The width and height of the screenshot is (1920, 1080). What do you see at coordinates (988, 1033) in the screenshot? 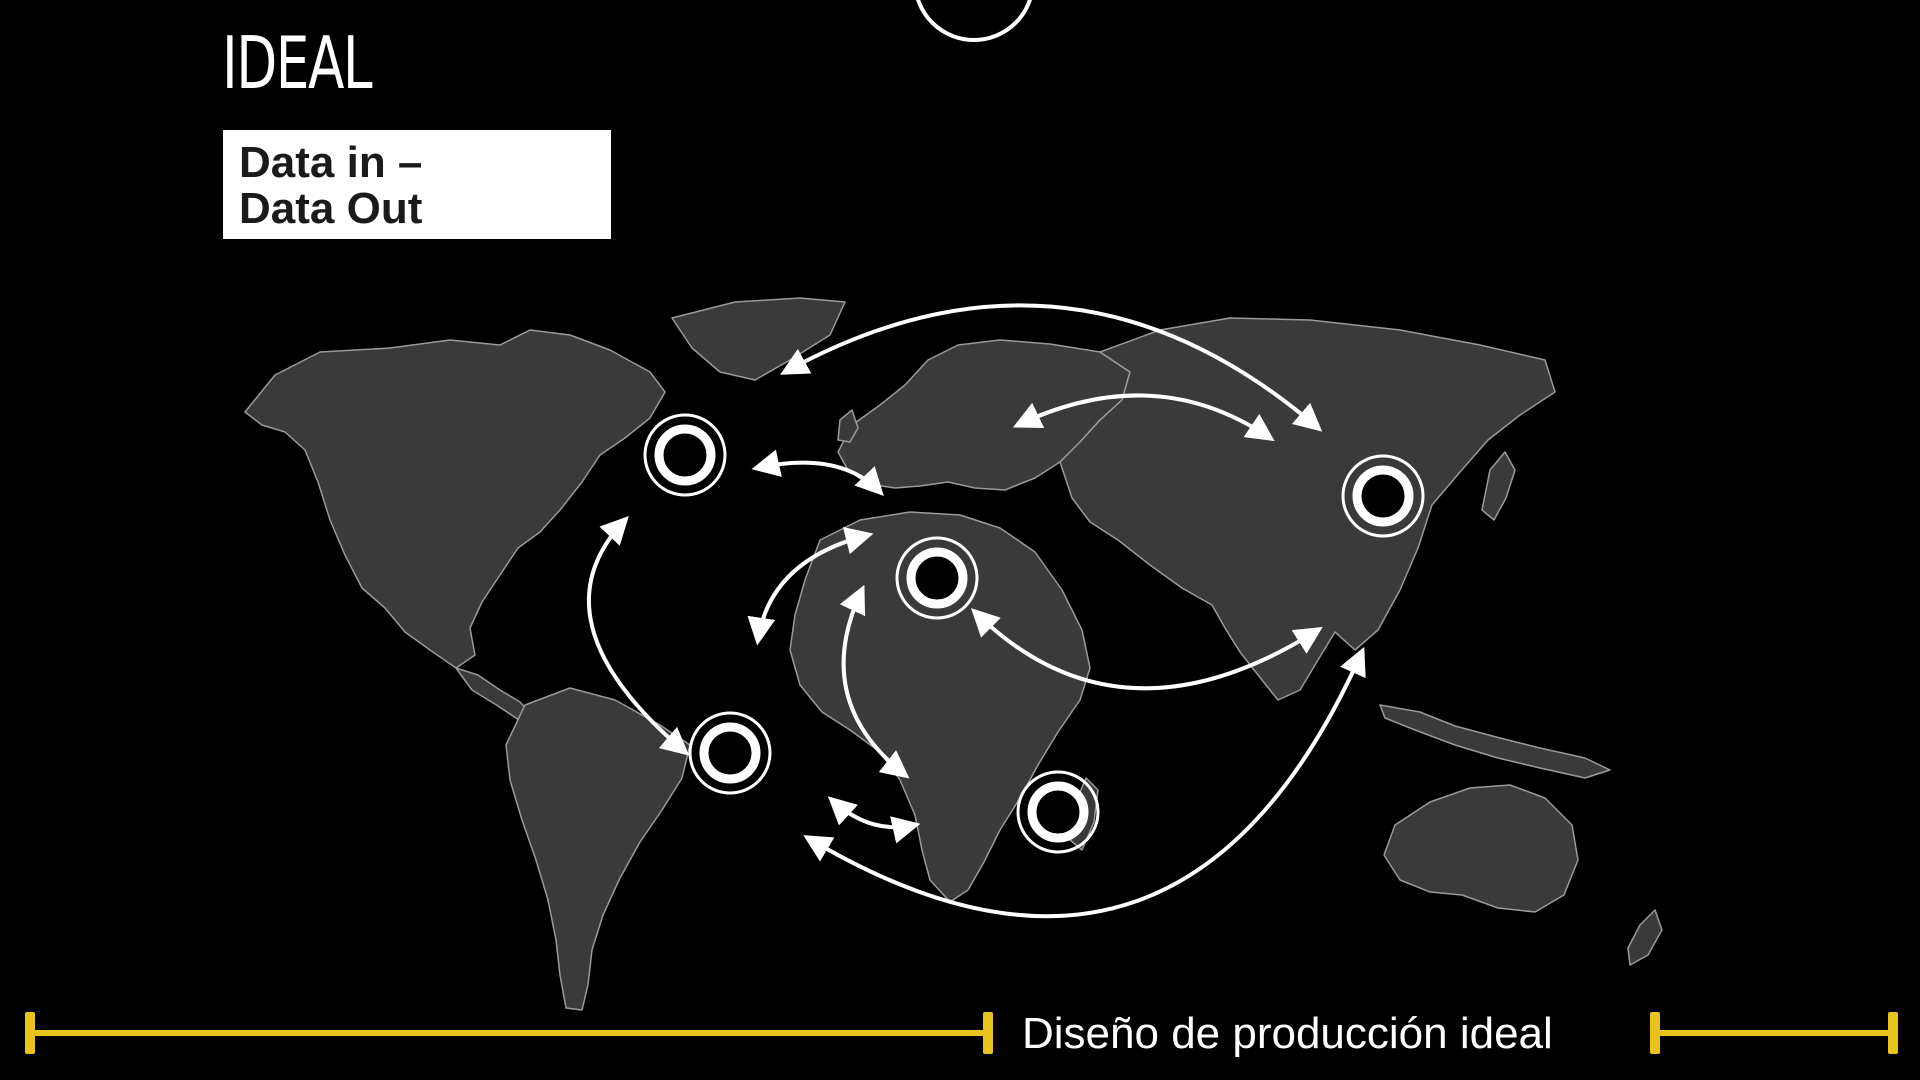
I see `left-rule-end-cap` at bounding box center [988, 1033].